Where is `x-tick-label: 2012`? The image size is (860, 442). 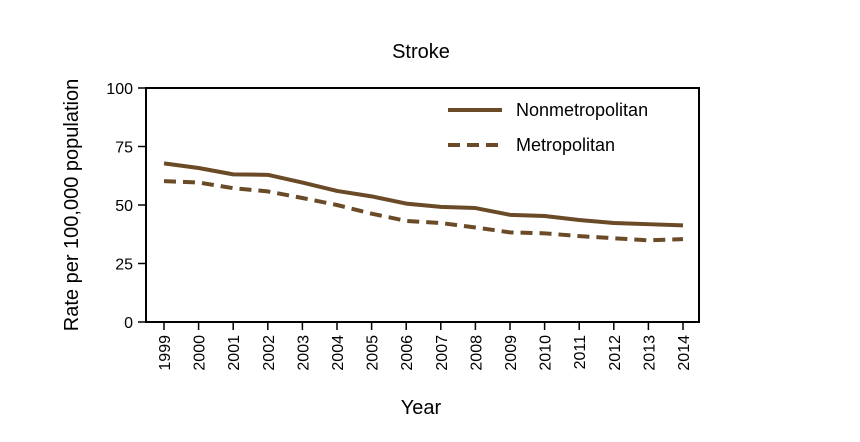 x-tick-label: 2012 is located at coordinates (615, 353).